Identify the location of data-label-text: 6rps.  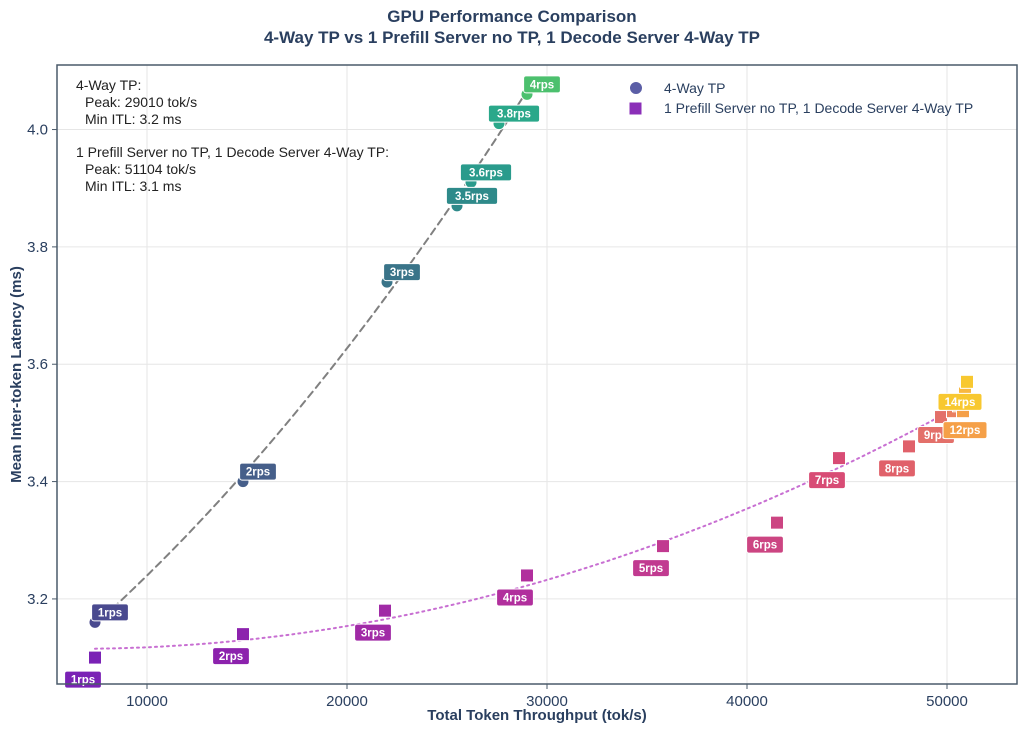
(765, 546).